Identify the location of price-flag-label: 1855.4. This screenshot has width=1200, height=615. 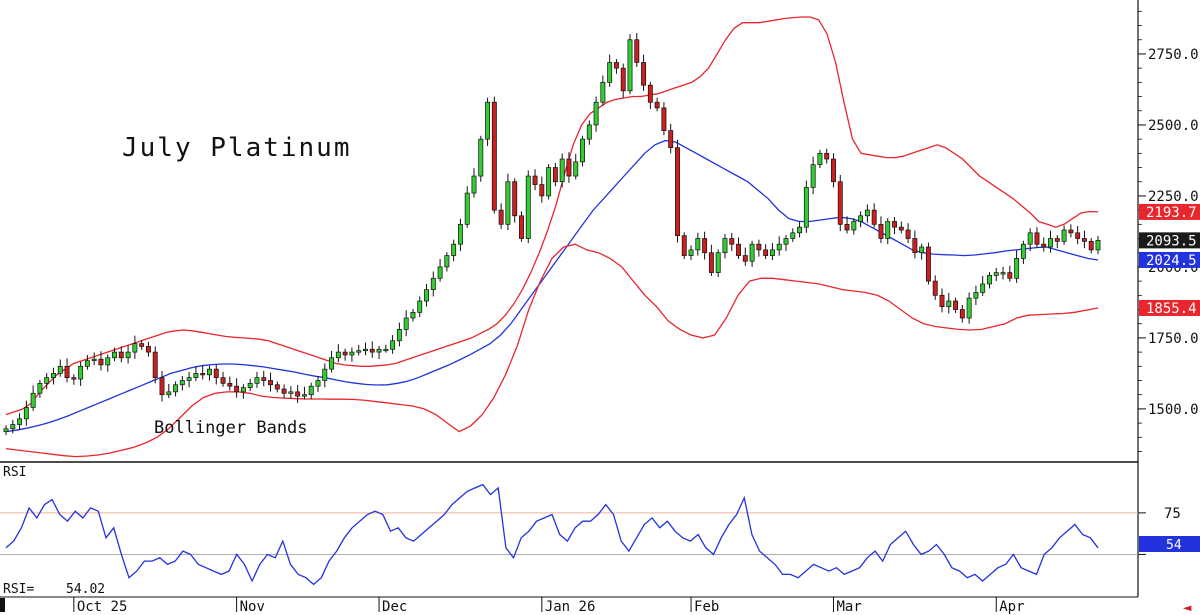
(1171, 309).